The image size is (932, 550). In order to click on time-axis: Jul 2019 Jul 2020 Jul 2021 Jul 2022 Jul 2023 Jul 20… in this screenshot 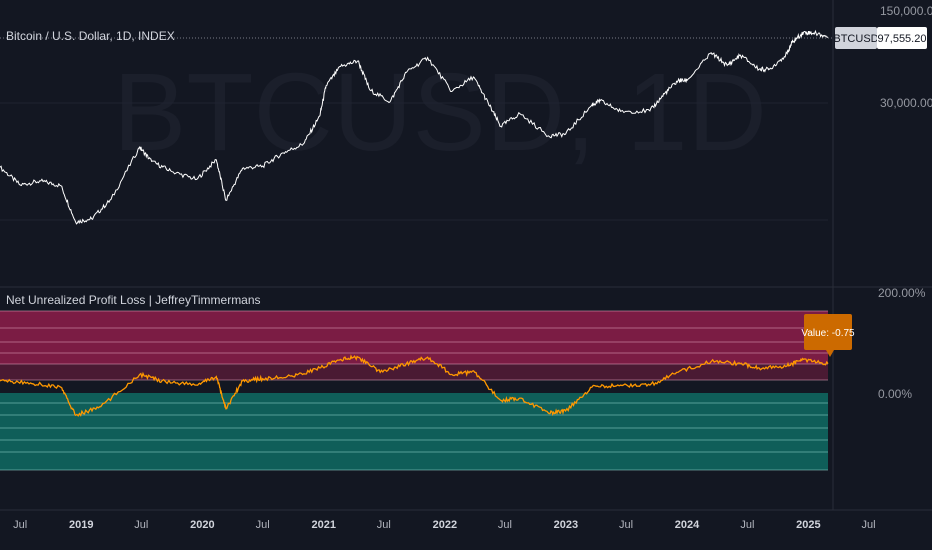, I will do `click(444, 525)`.